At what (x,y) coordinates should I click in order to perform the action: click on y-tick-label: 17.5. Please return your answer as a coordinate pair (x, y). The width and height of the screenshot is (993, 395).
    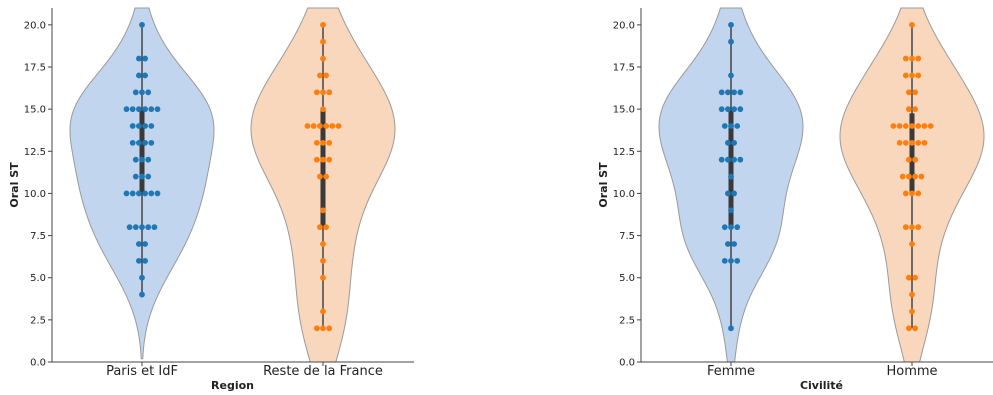
    Looking at the image, I should click on (35, 68).